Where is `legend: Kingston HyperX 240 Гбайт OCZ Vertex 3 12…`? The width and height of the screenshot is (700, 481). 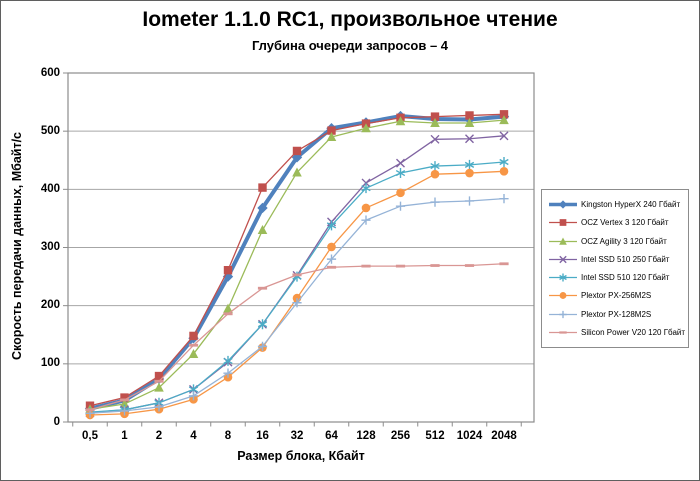
legend: Kingston HyperX 240 Гбайт OCZ Vertex 3 12… is located at coordinates (615, 268).